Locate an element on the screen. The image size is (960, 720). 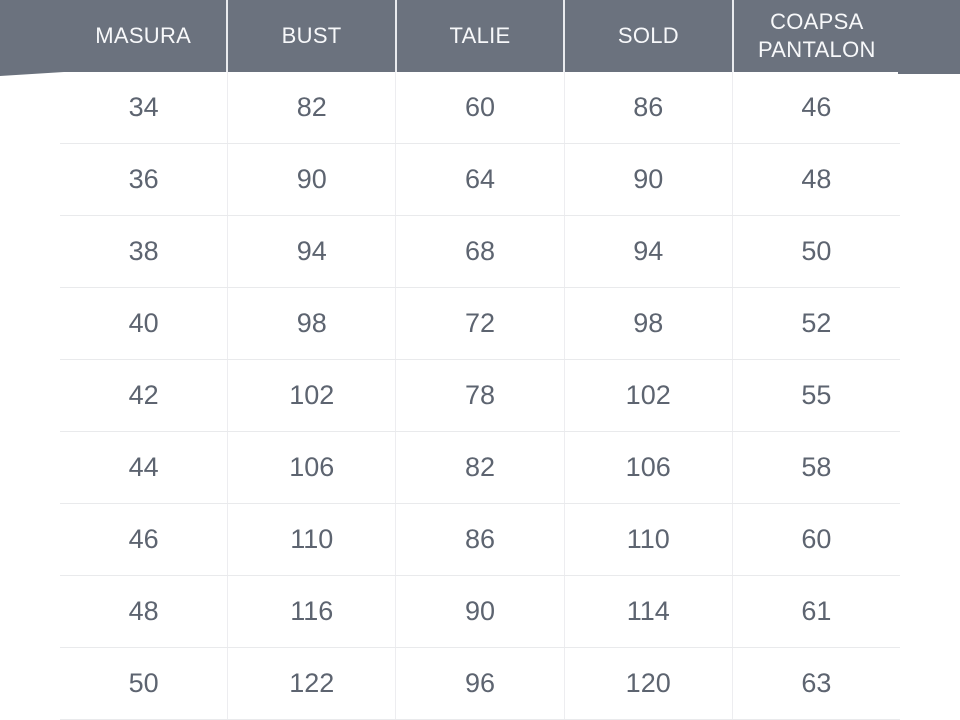
table-cell: 36 is located at coordinates (143, 179).